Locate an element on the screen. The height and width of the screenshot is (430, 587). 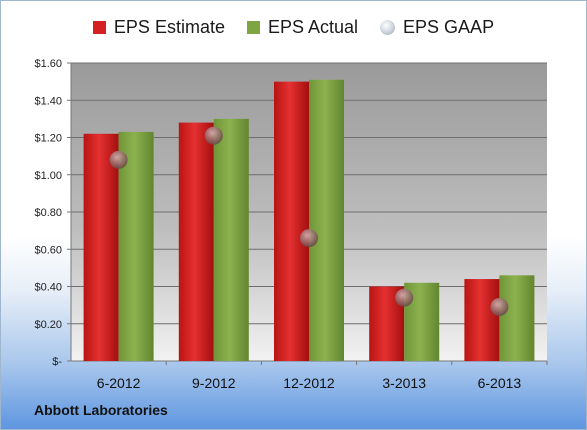
y-tick-label: $1.20 is located at coordinates (48, 139).